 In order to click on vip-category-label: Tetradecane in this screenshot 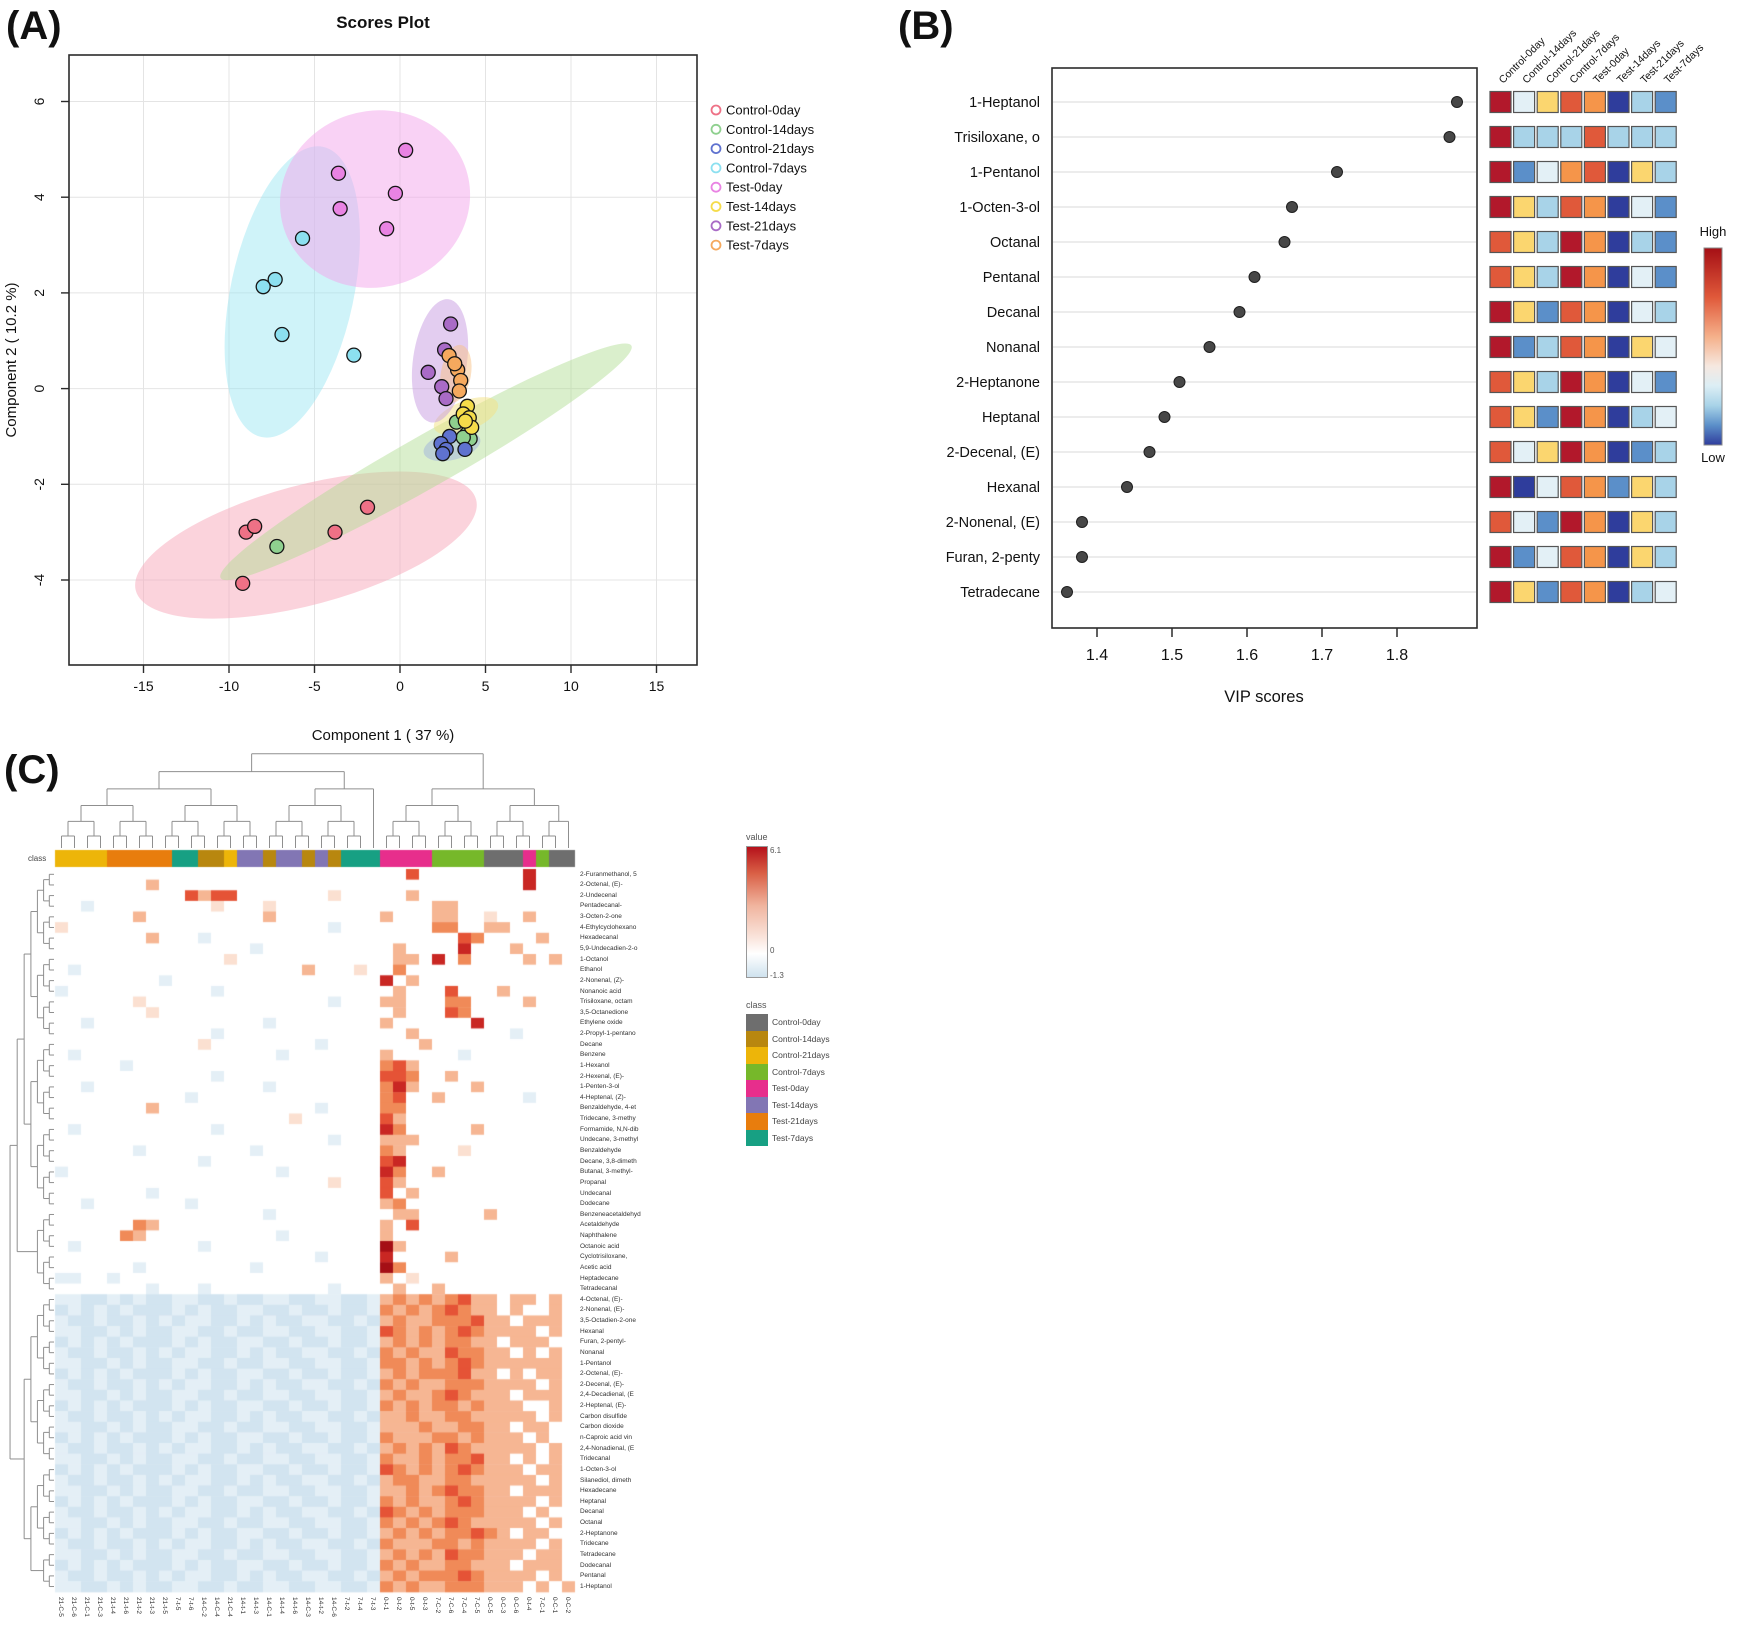, I will do `click(1000, 593)`.